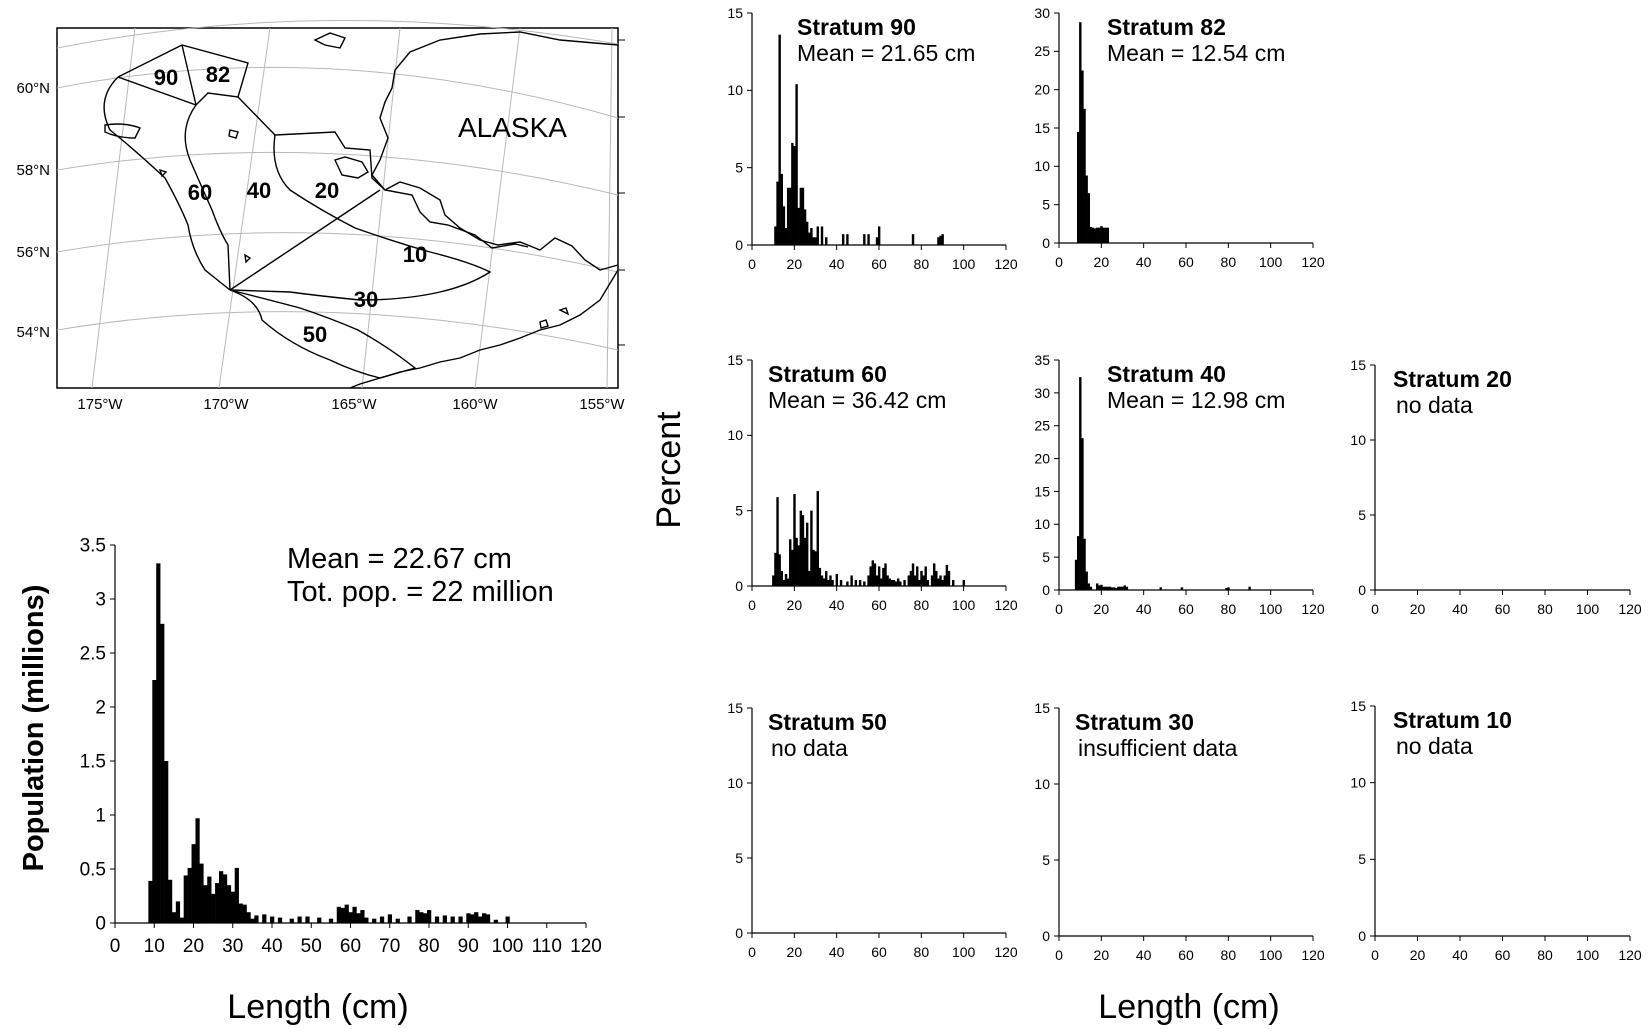  What do you see at coordinates (879, 605) in the screenshot?
I see `x-tick-label: 60` at bounding box center [879, 605].